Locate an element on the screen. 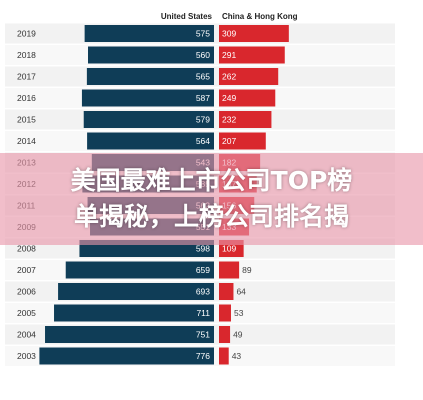  value-label-united-states: 587 is located at coordinates (203, 98).